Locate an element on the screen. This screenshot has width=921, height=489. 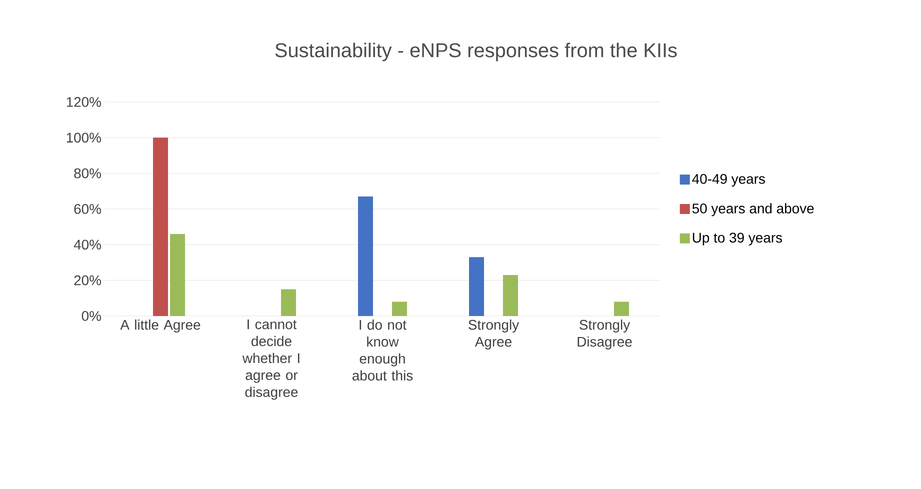
x-tick-label: Strongly Disagree is located at coordinates (605, 335).